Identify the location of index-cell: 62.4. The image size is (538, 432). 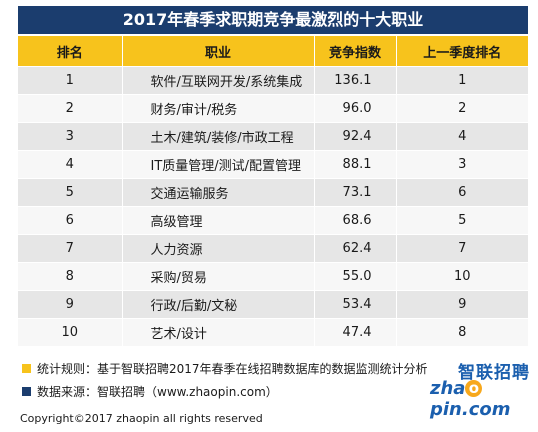
(355, 248).